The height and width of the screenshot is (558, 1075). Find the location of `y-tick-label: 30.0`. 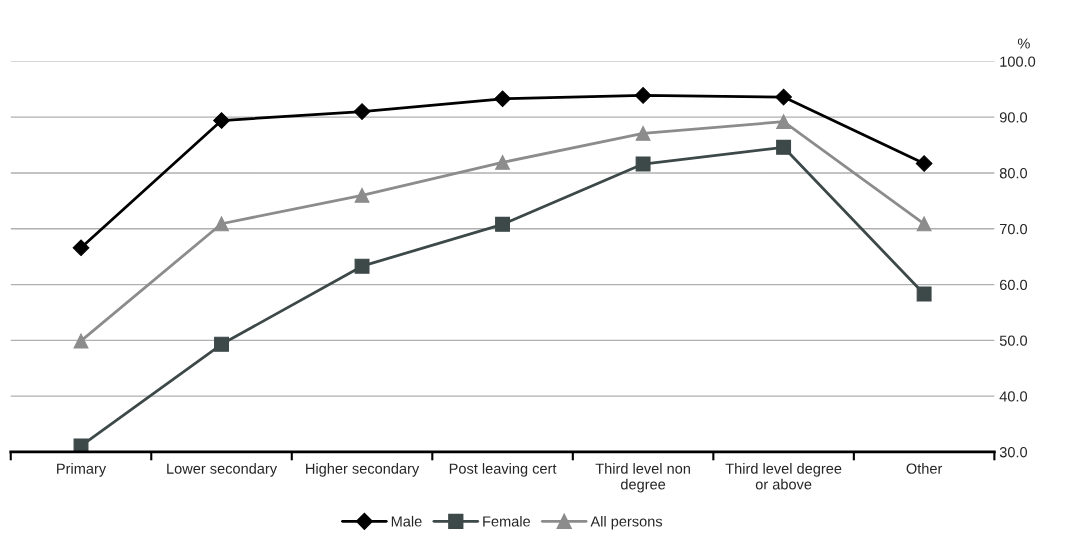

y-tick-label: 30.0 is located at coordinates (1013, 452).